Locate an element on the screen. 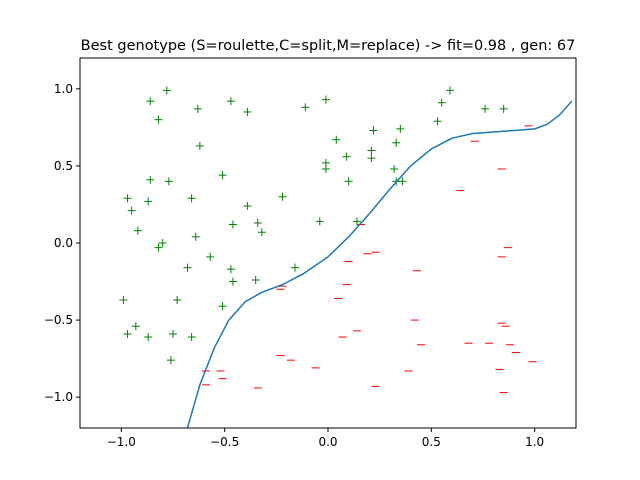 The width and height of the screenshot is (640, 480). y-tick-label: 1.0 is located at coordinates (63, 89).